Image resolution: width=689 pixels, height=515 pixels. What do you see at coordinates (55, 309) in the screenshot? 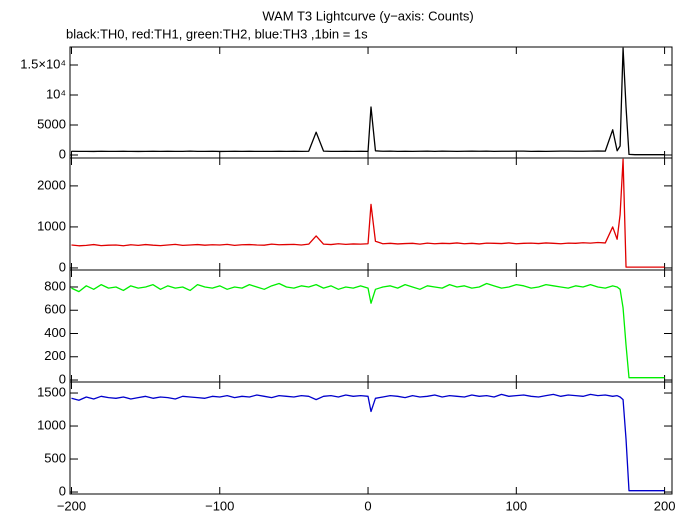
I see `y-tick-label: 600` at bounding box center [55, 309].